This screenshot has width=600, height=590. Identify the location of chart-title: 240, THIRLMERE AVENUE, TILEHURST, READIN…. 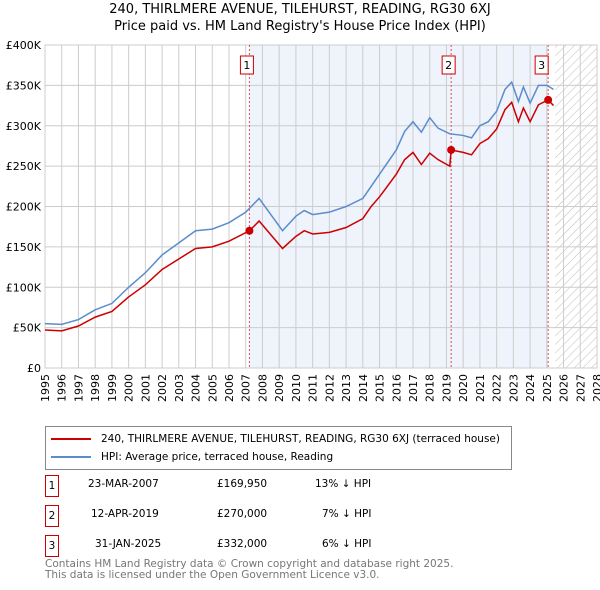
(300, 9).